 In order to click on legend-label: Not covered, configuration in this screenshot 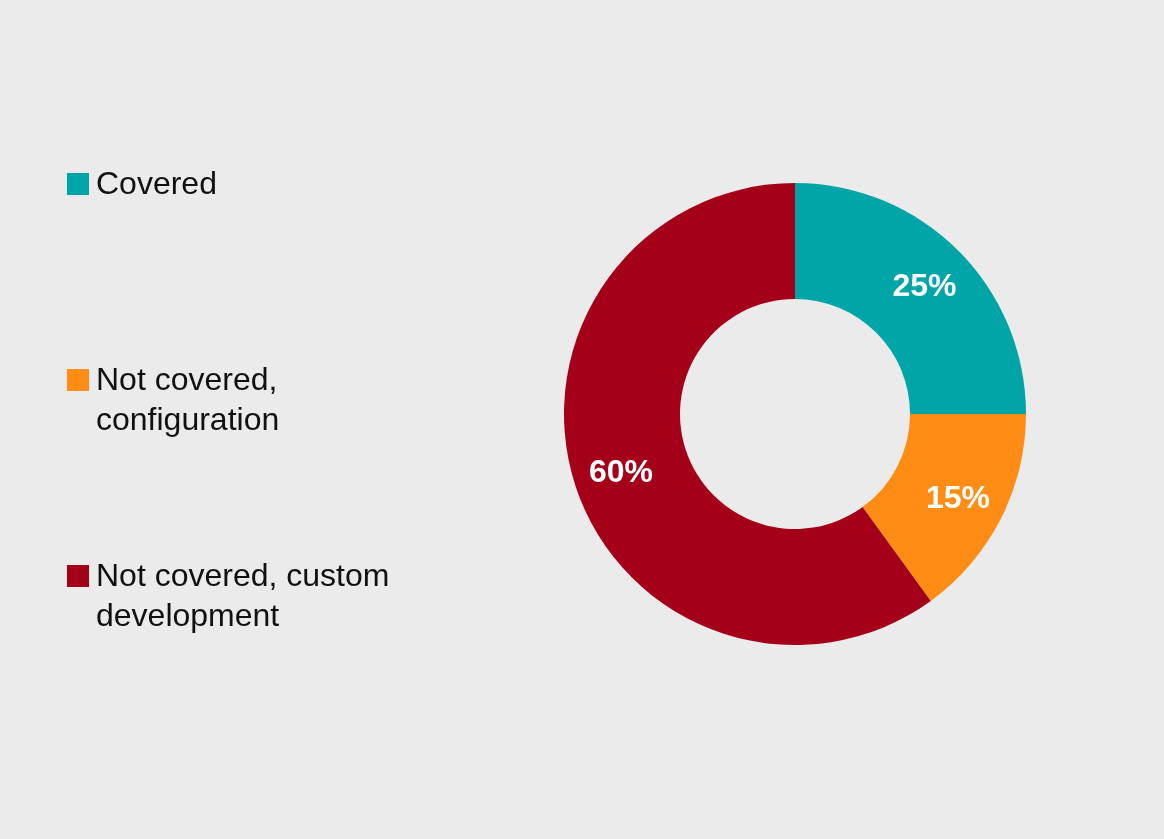, I will do `click(188, 399)`.